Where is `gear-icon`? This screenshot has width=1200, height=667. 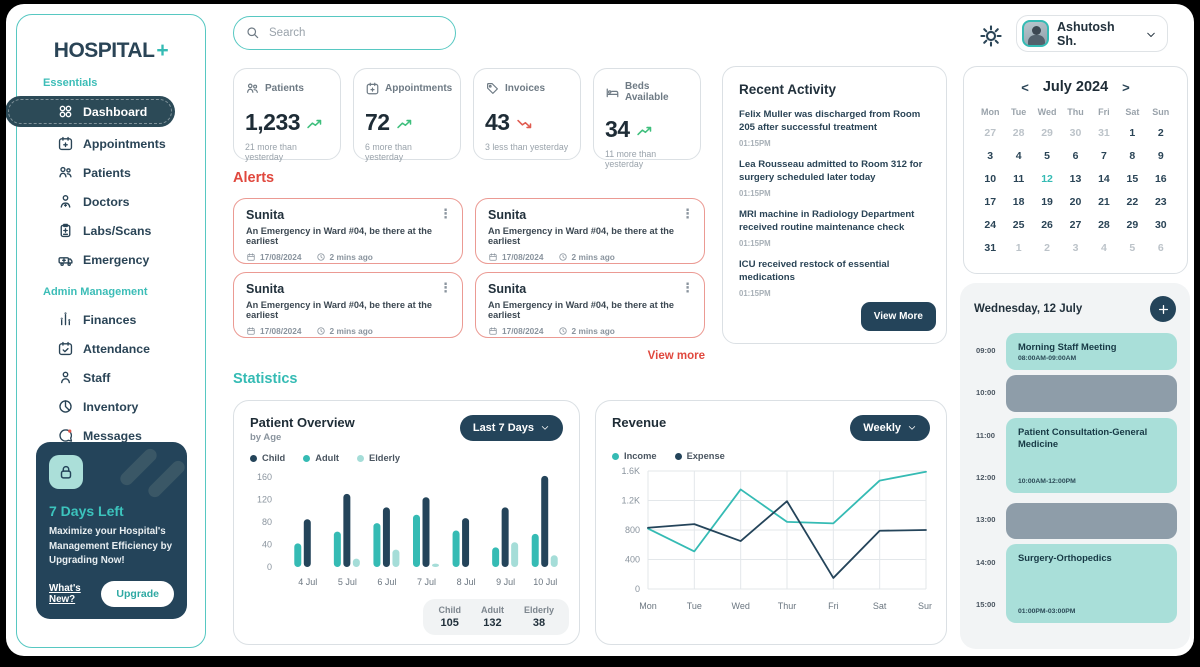 gear-icon is located at coordinates (991, 36).